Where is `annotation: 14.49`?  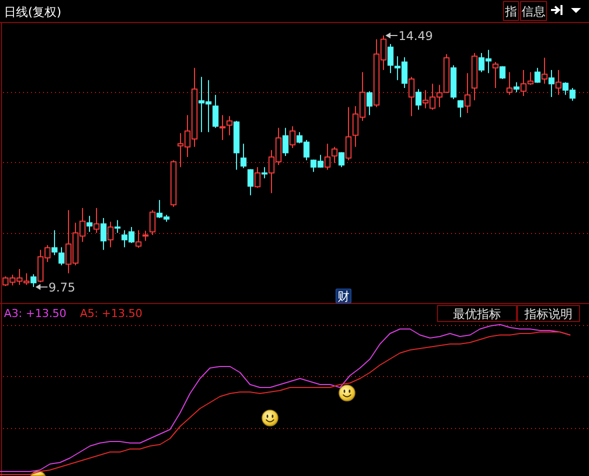
annotation: 14.49 is located at coordinates (415, 36).